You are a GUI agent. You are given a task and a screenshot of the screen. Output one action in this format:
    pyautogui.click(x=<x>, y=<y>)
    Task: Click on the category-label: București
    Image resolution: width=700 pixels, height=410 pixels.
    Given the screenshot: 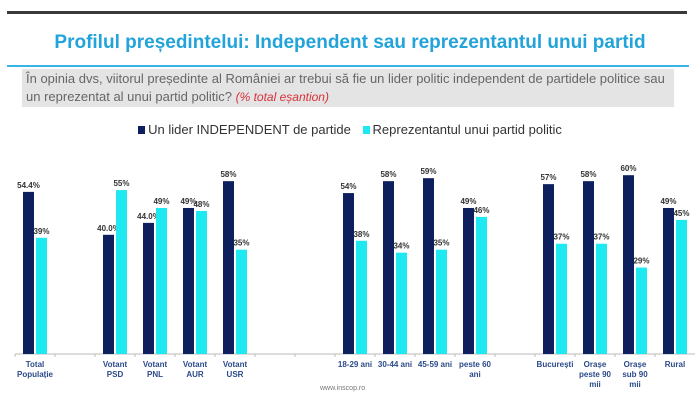 What is the action you would take?
    pyautogui.click(x=555, y=364)
    